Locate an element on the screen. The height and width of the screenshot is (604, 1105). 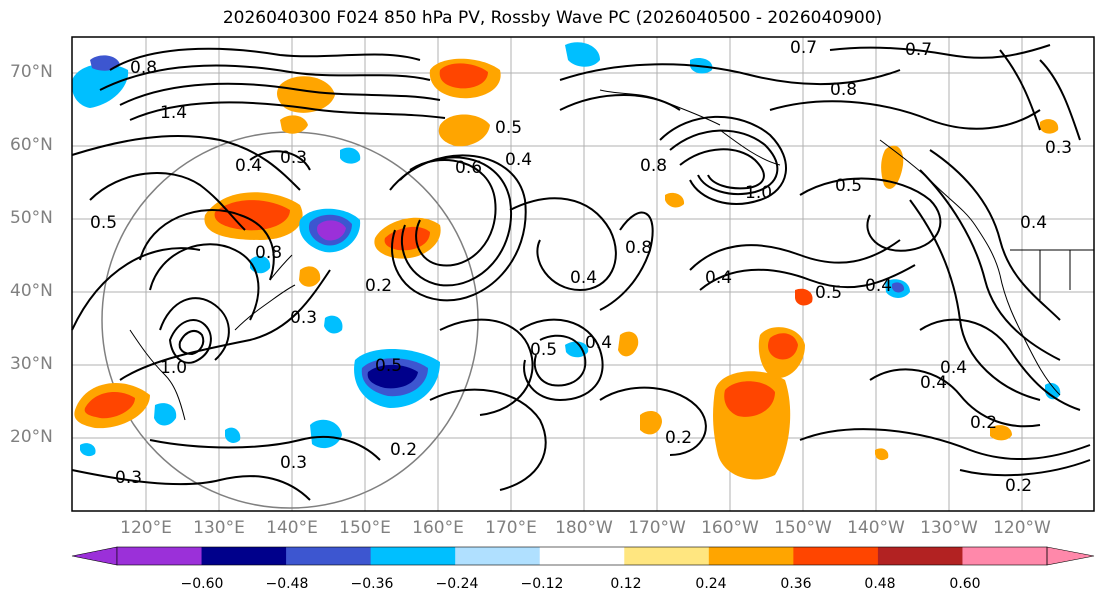
colorbar-tick: 0.36 is located at coordinates (796, 584).